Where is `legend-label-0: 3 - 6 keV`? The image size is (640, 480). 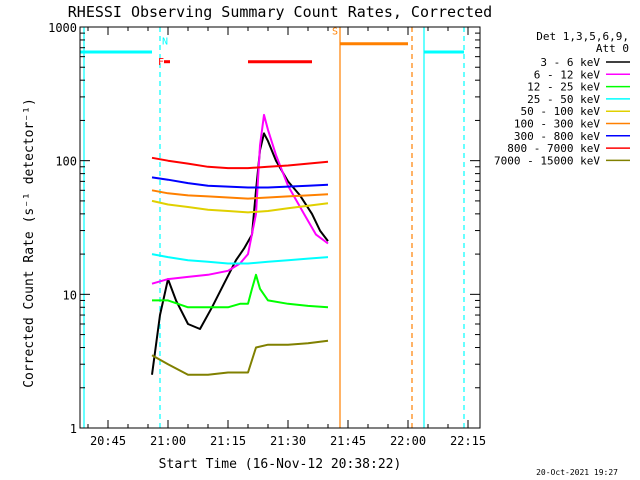 legend-label-0: 3 - 6 keV is located at coordinates (570, 62).